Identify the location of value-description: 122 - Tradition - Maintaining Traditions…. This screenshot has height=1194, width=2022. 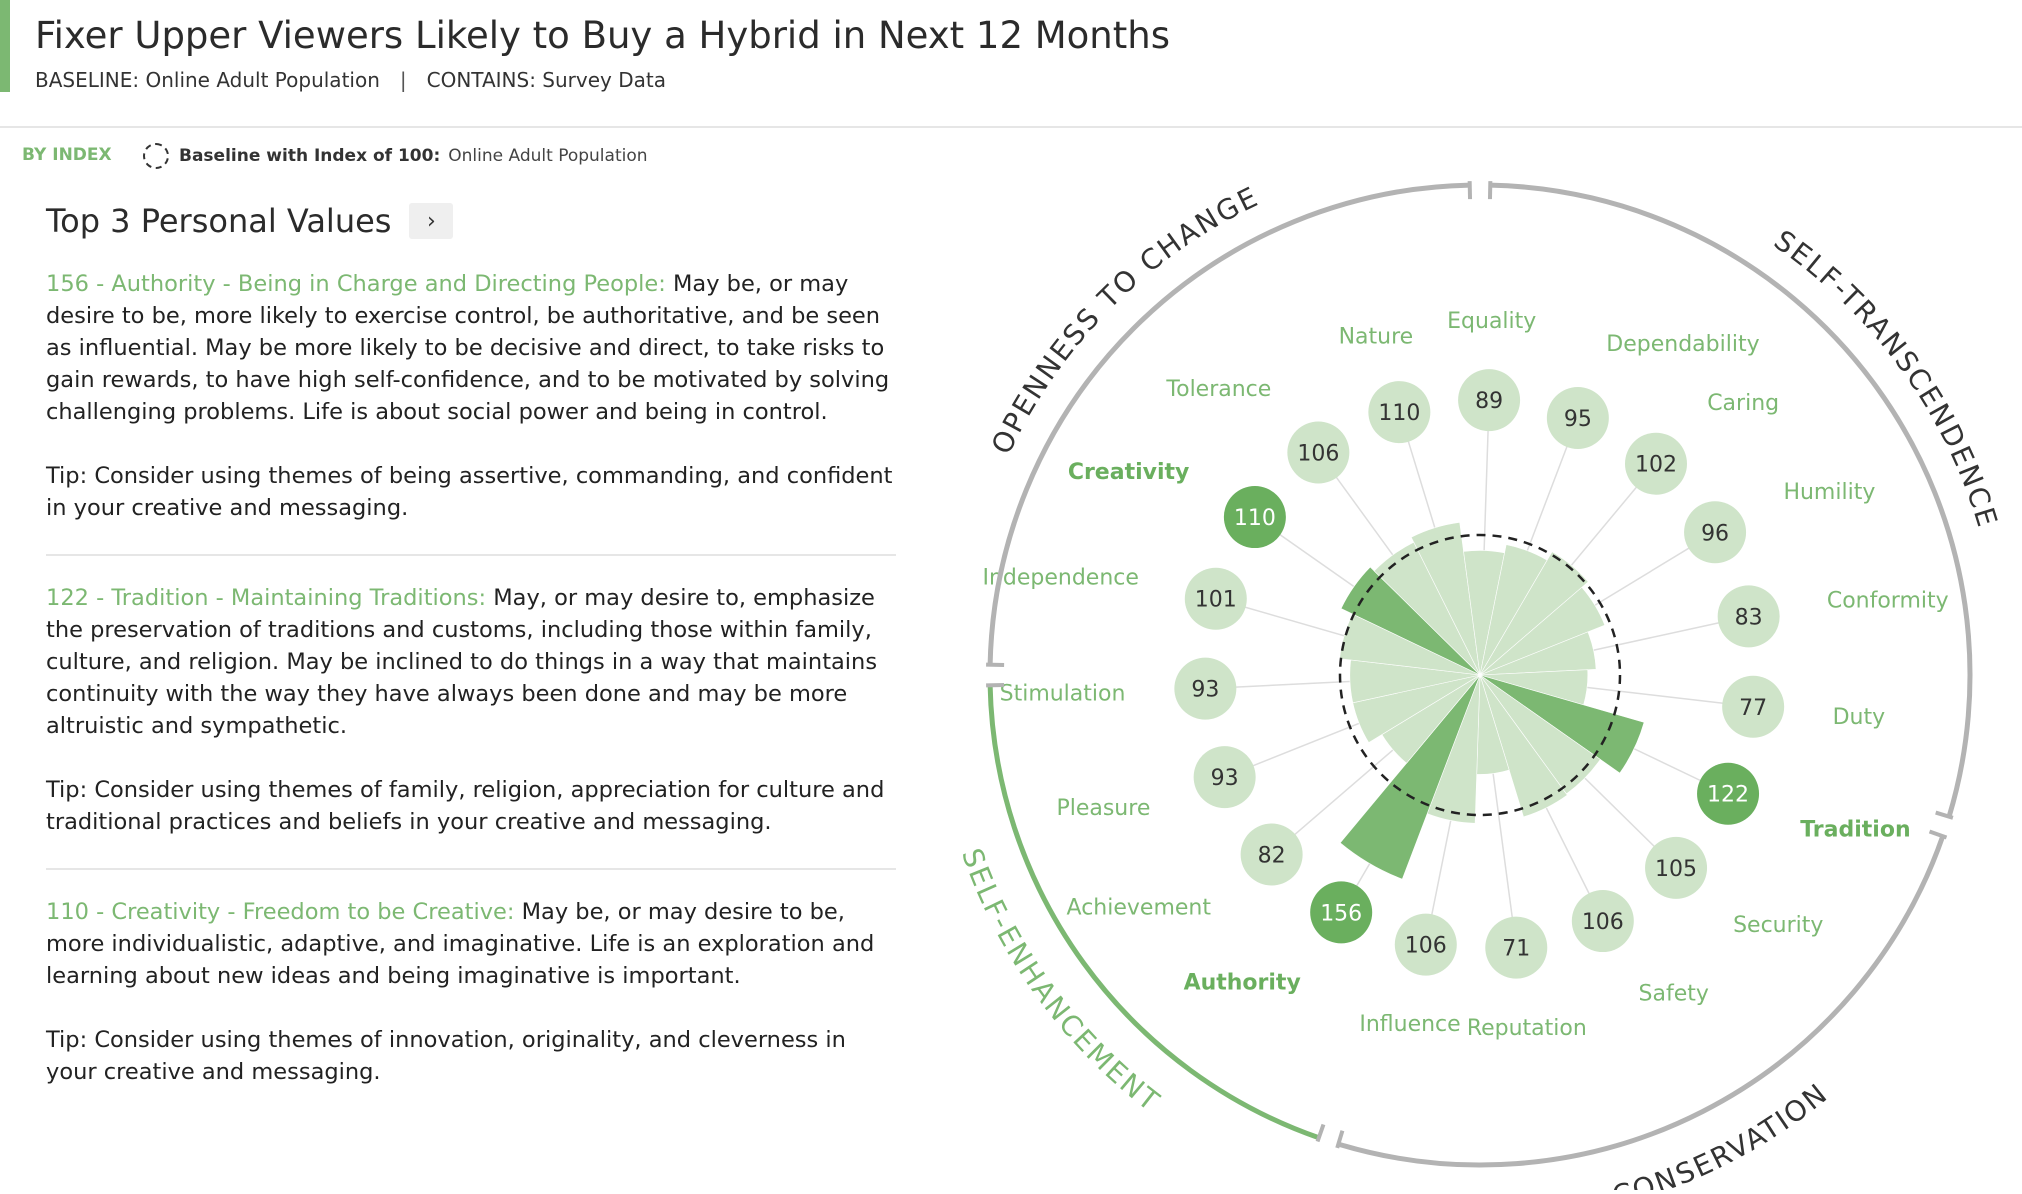
(471, 662).